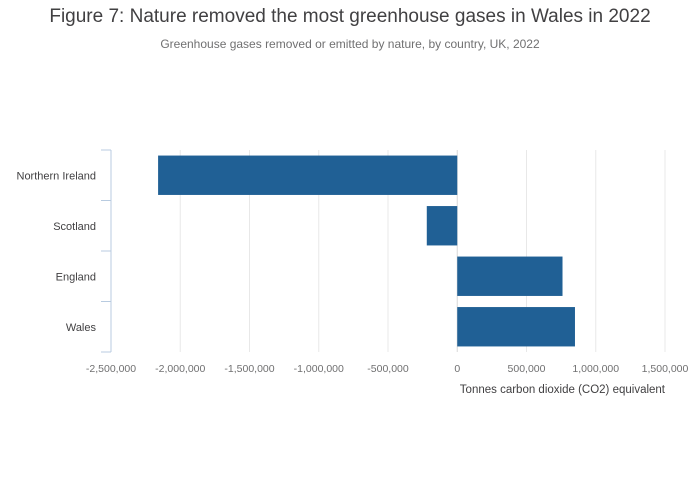 The height and width of the screenshot is (502, 700). I want to click on x-axis-title: Tonnes carbon dioxide (CO2) equivalent, so click(563, 390).